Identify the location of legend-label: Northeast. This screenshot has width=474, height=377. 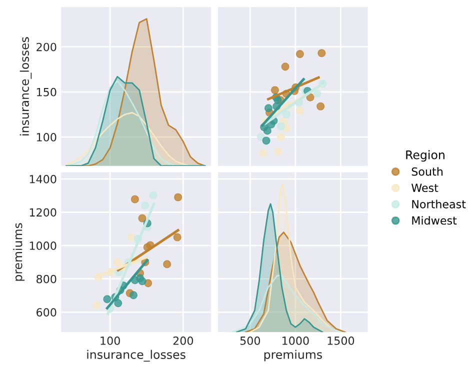
(439, 204).